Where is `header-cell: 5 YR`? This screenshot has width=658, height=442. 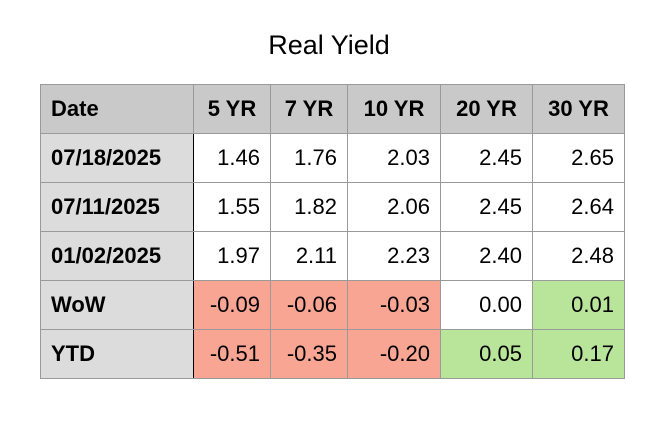
header-cell: 5 YR is located at coordinates (232, 109).